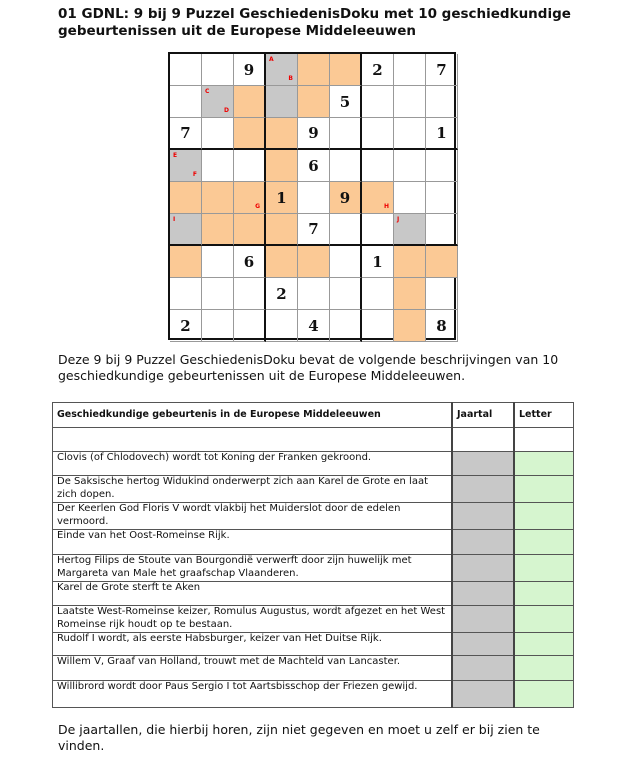 This screenshot has width=631, height=761. What do you see at coordinates (378, 198) in the screenshot?
I see `sudoku-cell: H` at bounding box center [378, 198].